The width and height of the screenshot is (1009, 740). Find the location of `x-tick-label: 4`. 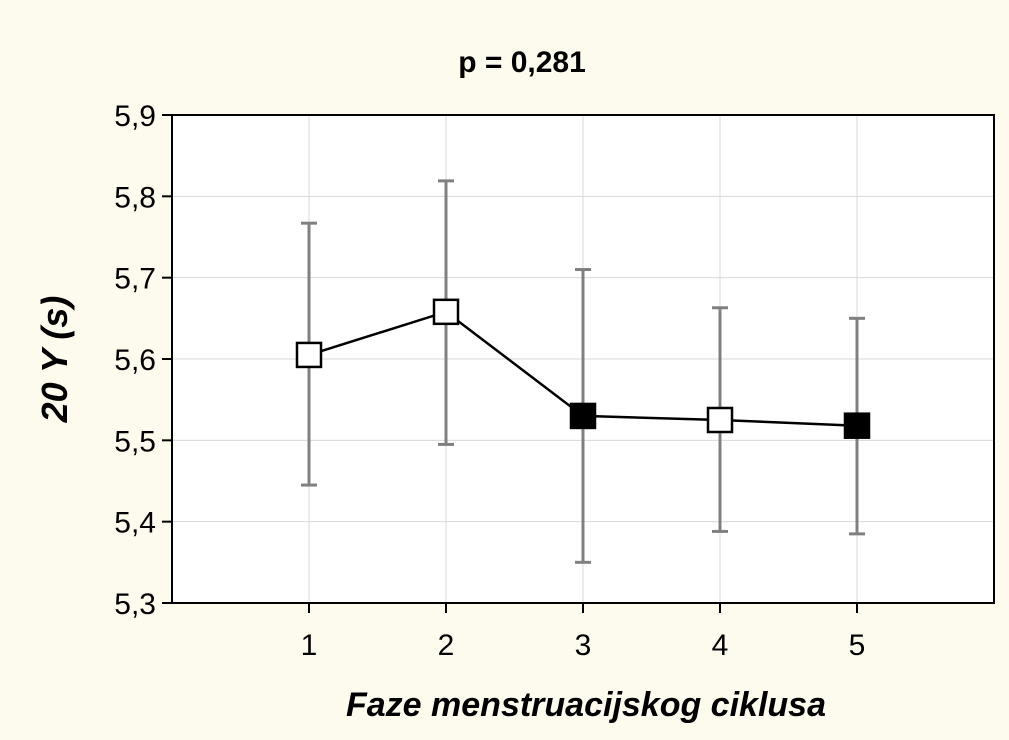

x-tick-label: 4 is located at coordinates (720, 645).